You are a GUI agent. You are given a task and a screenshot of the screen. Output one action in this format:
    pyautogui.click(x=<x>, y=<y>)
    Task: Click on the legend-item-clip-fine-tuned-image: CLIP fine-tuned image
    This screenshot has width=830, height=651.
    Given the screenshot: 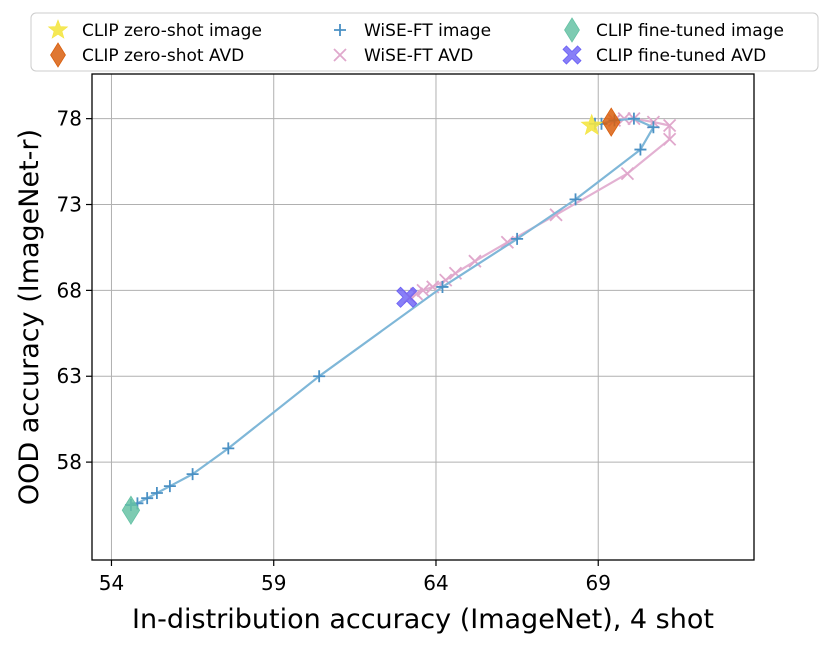 What is the action you would take?
    pyautogui.click(x=674, y=30)
    